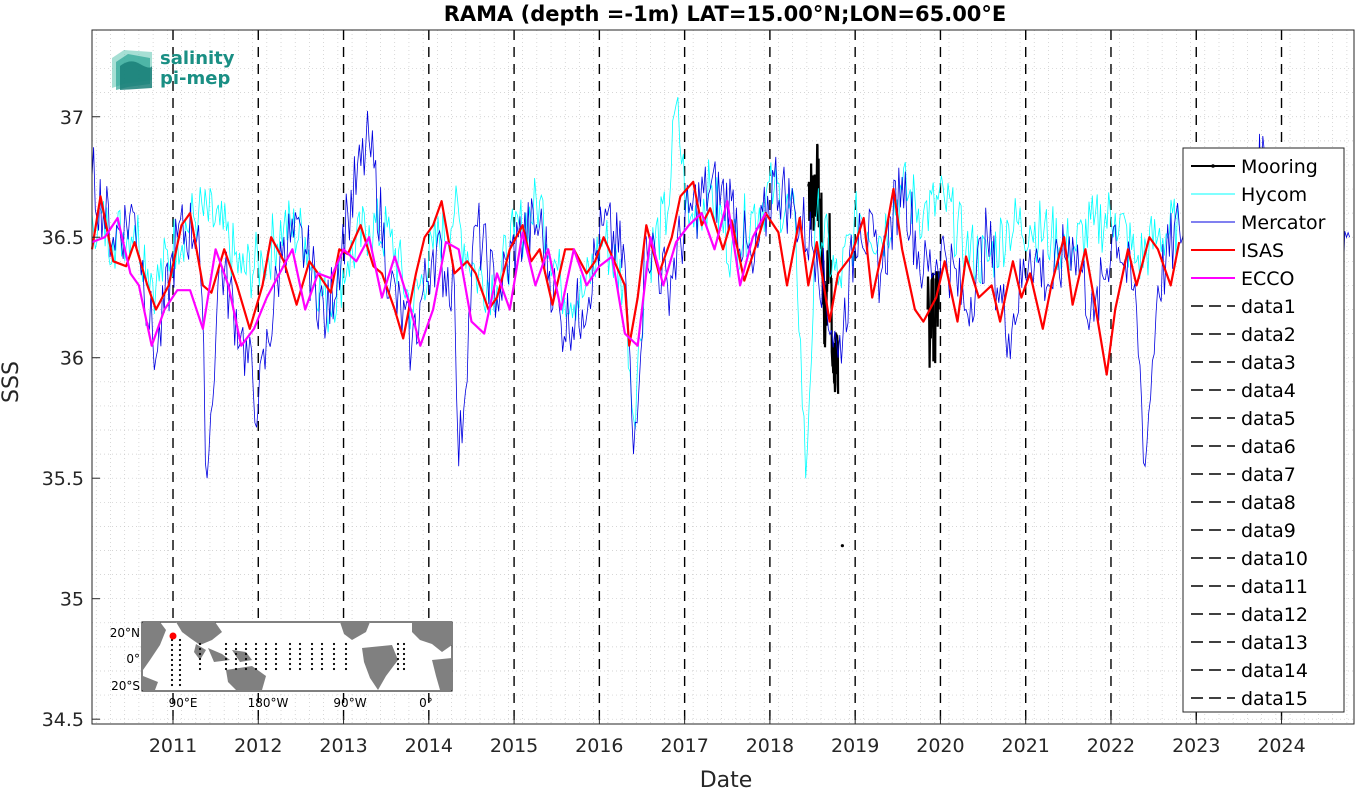 The height and width of the screenshot is (790, 1358). I want to click on legend-label-data11: data11, so click(1274, 587).